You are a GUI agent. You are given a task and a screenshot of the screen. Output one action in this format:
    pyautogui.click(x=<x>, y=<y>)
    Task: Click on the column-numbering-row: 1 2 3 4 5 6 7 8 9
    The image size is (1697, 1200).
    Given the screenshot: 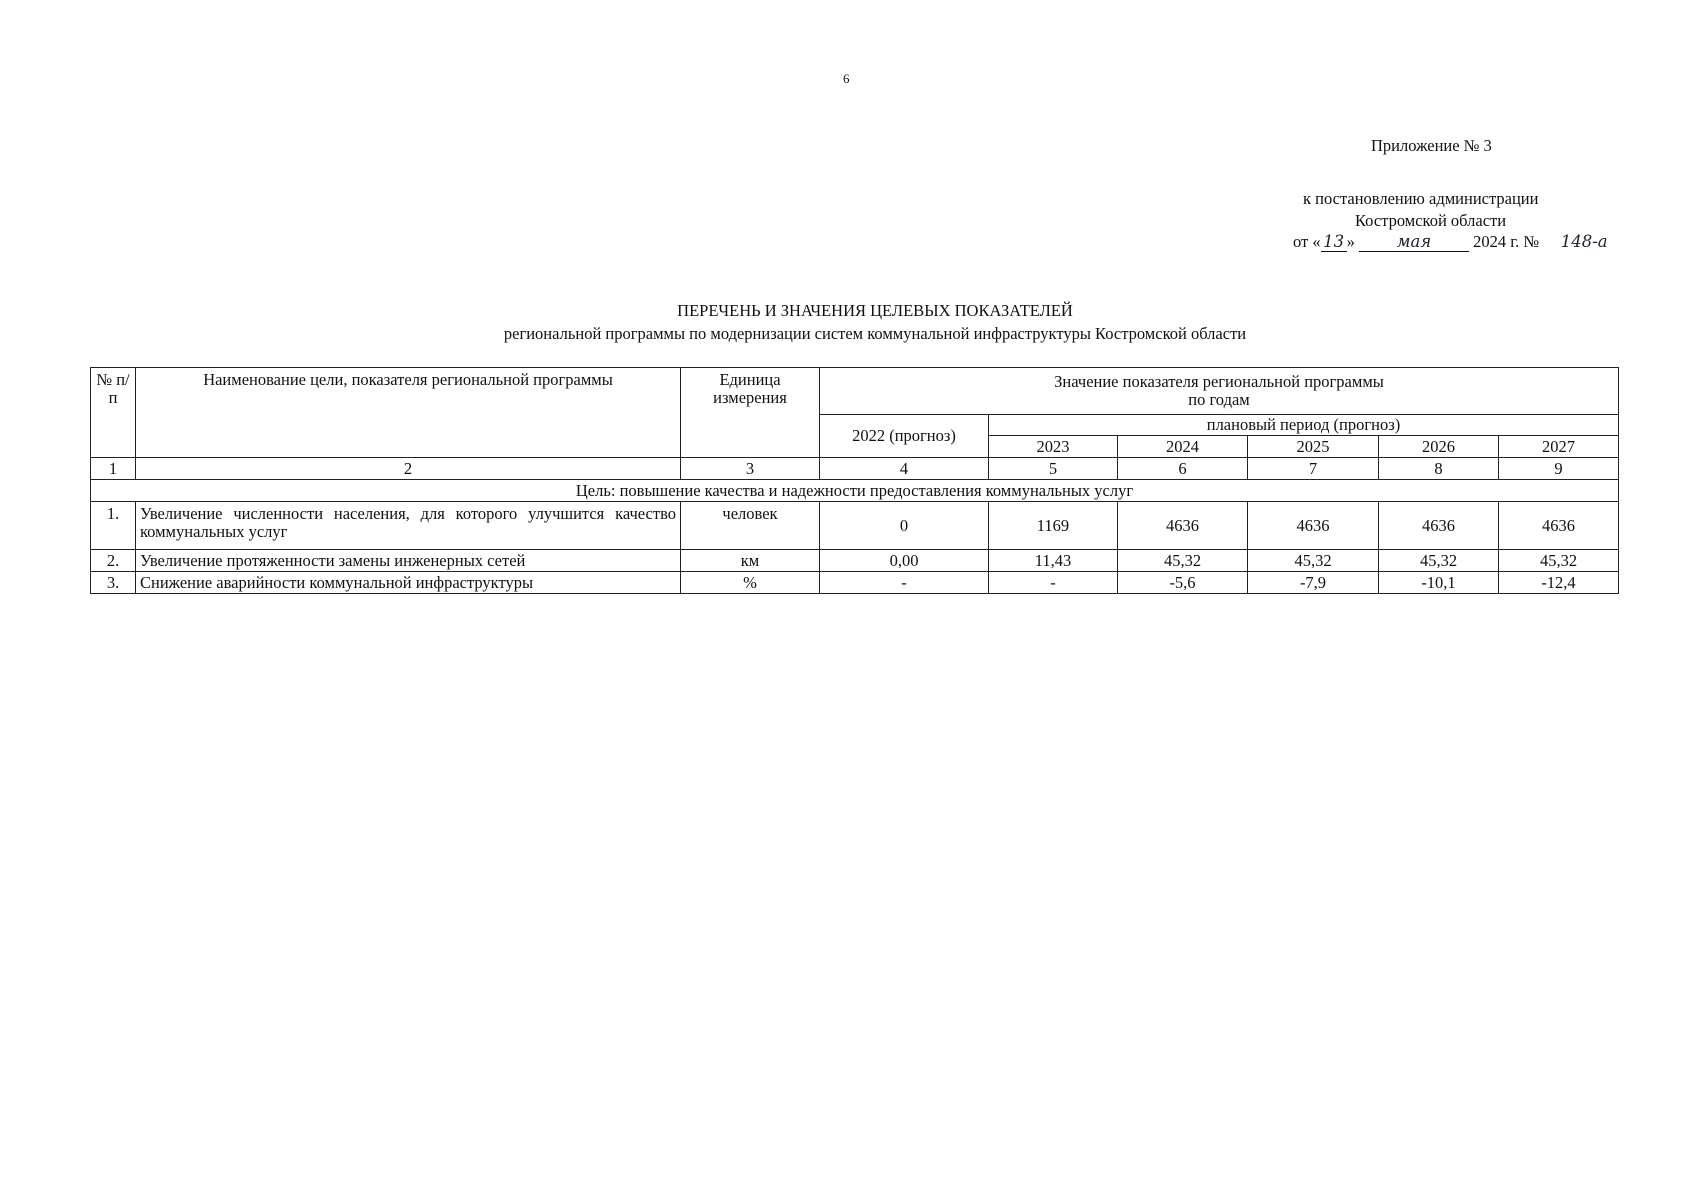 What is the action you would take?
    pyautogui.click(x=854, y=468)
    